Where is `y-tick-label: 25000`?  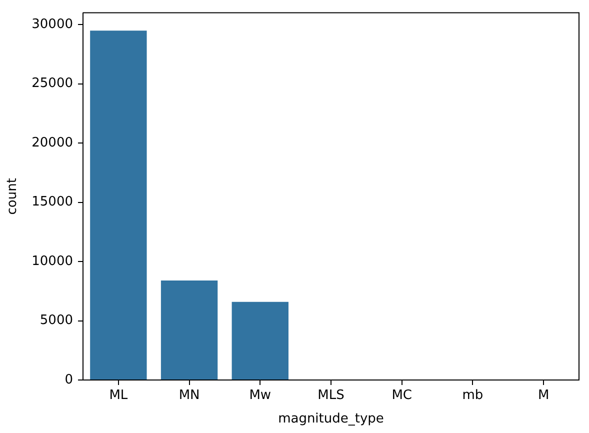
y-tick-label: 25000 is located at coordinates (52, 84).